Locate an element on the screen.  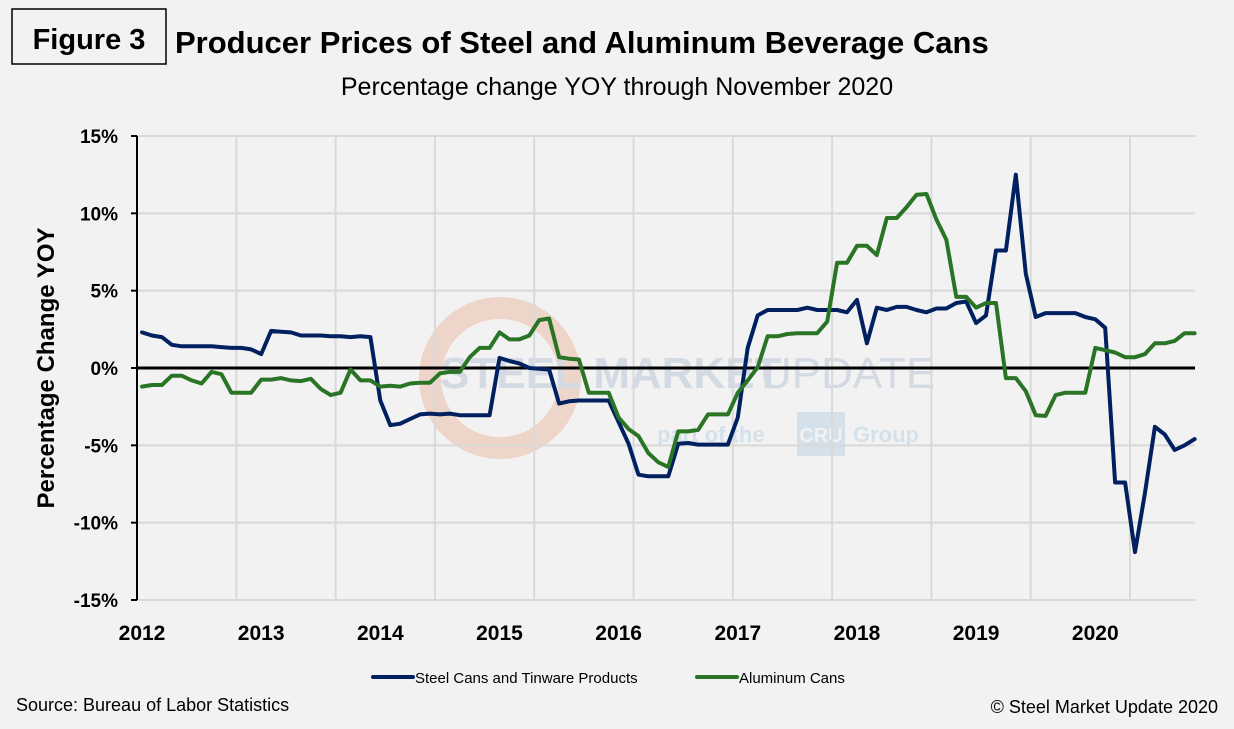
legend-label-aluminum: Aluminum Cans is located at coordinates (792, 678).